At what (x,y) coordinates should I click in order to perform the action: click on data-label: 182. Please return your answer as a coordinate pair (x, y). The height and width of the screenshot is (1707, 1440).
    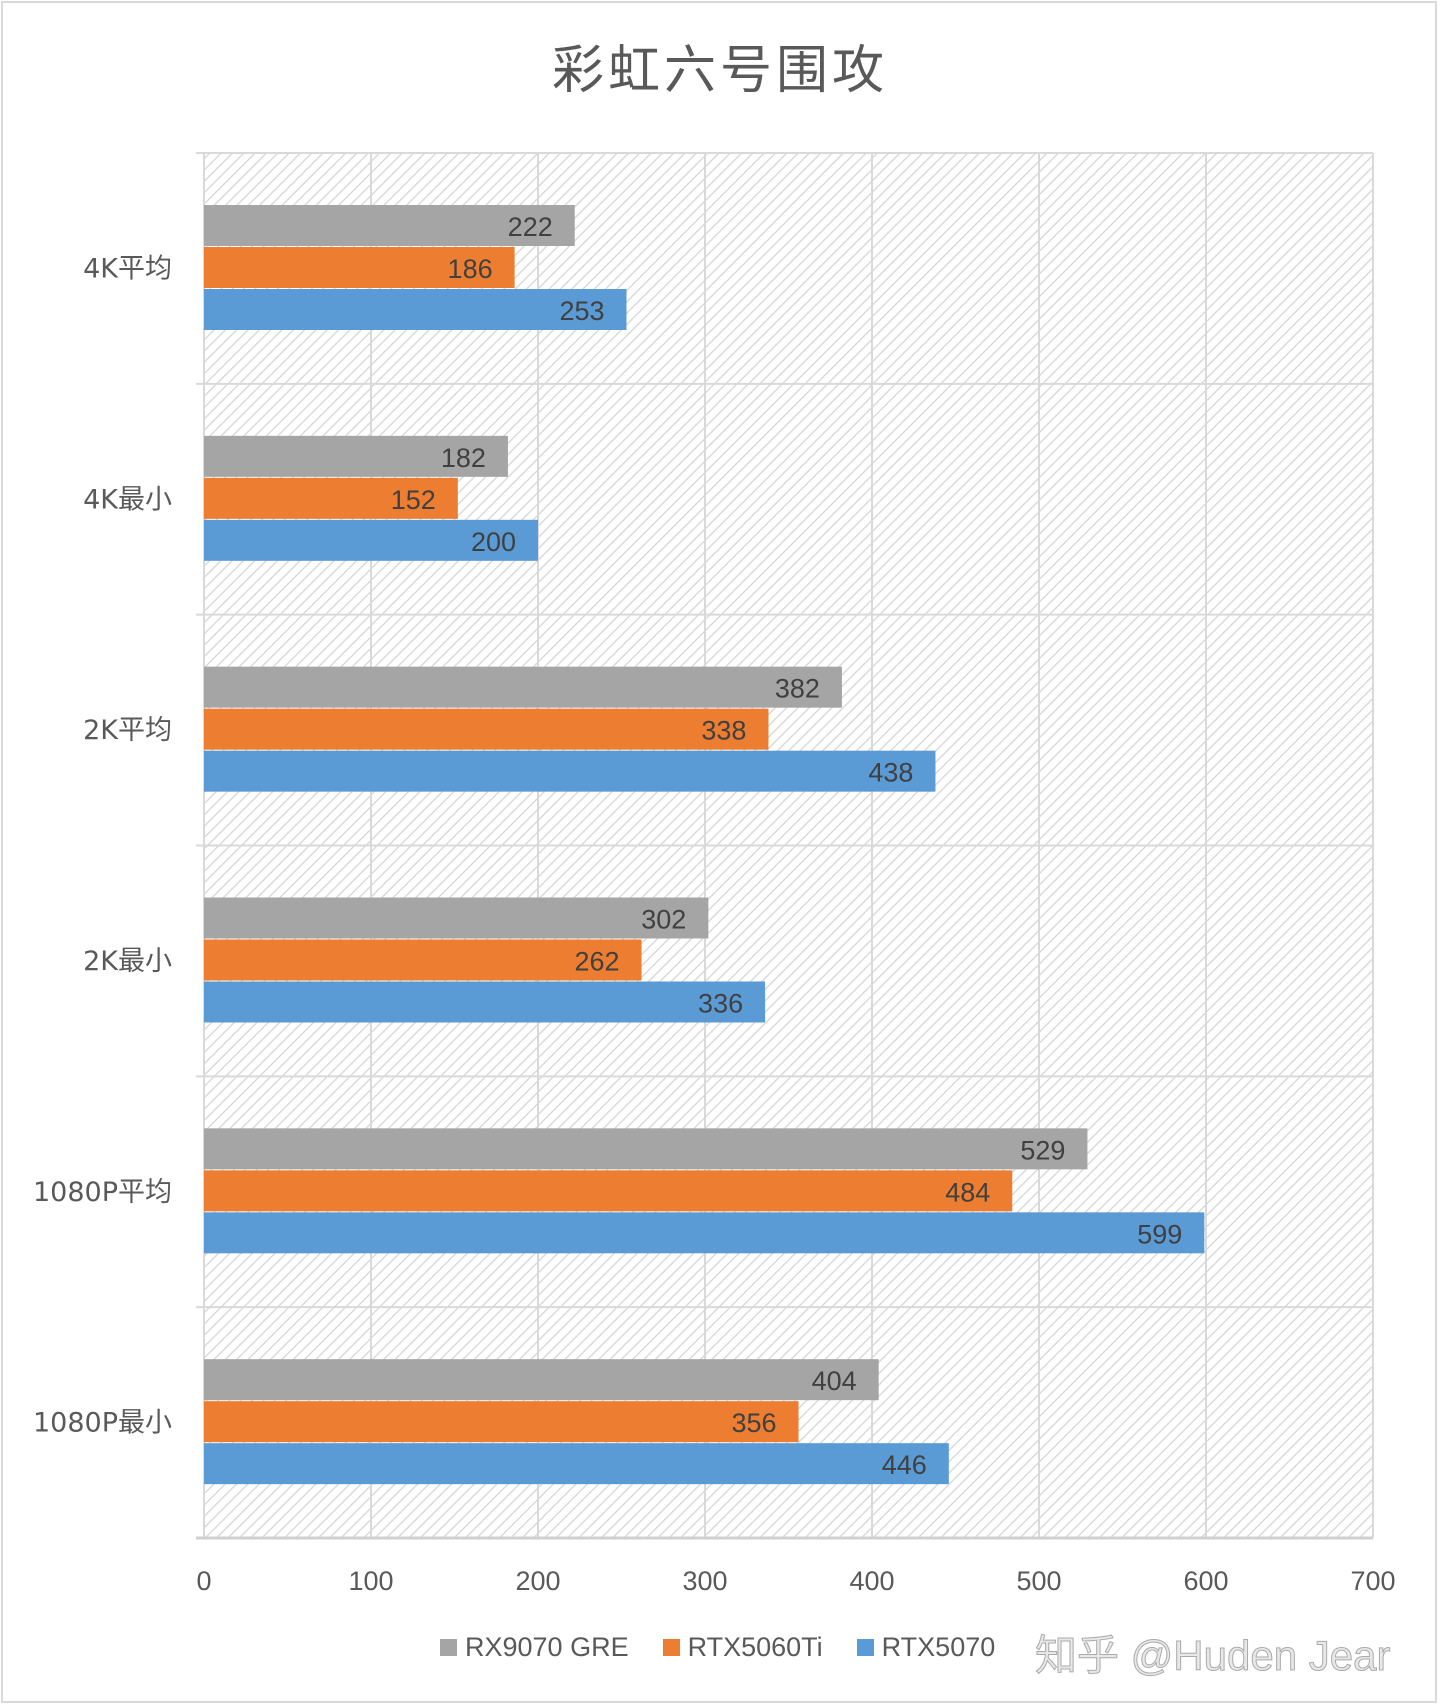
    Looking at the image, I should click on (463, 458).